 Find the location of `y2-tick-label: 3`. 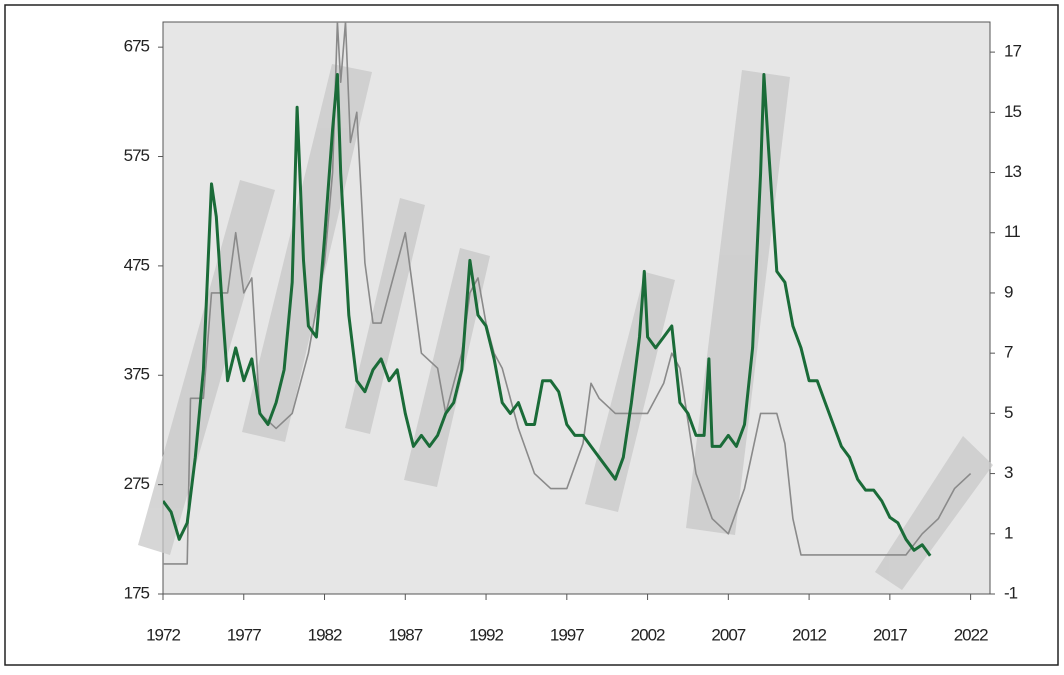

y2-tick-label: 3 is located at coordinates (1008, 472).